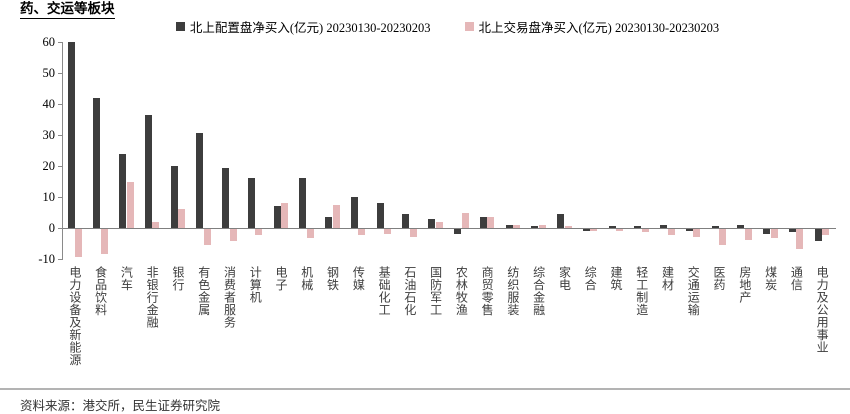  What do you see at coordinates (796, 278) in the screenshot?
I see `x-axis-category-label: 通信` at bounding box center [796, 278].